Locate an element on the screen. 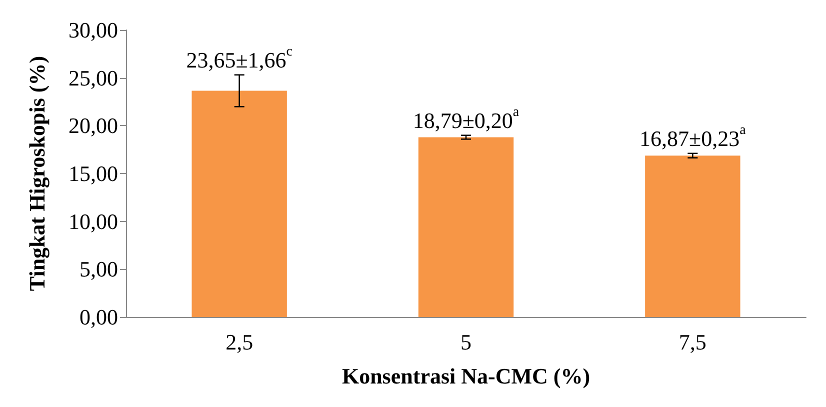  y-tick-label: 30,00 is located at coordinates (93, 30).